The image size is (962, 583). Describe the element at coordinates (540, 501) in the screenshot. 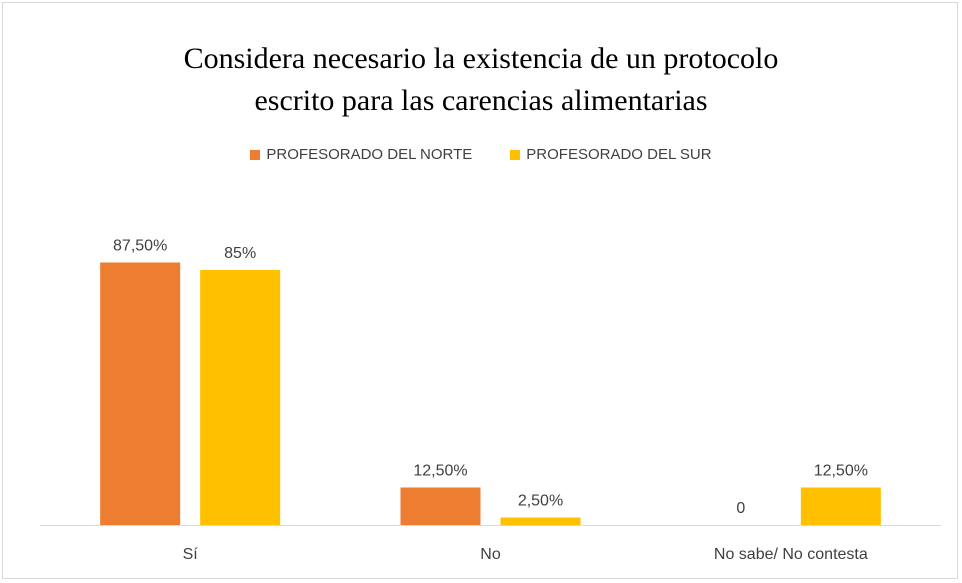

I see `data-label-sur-1: 2,50%` at that location.